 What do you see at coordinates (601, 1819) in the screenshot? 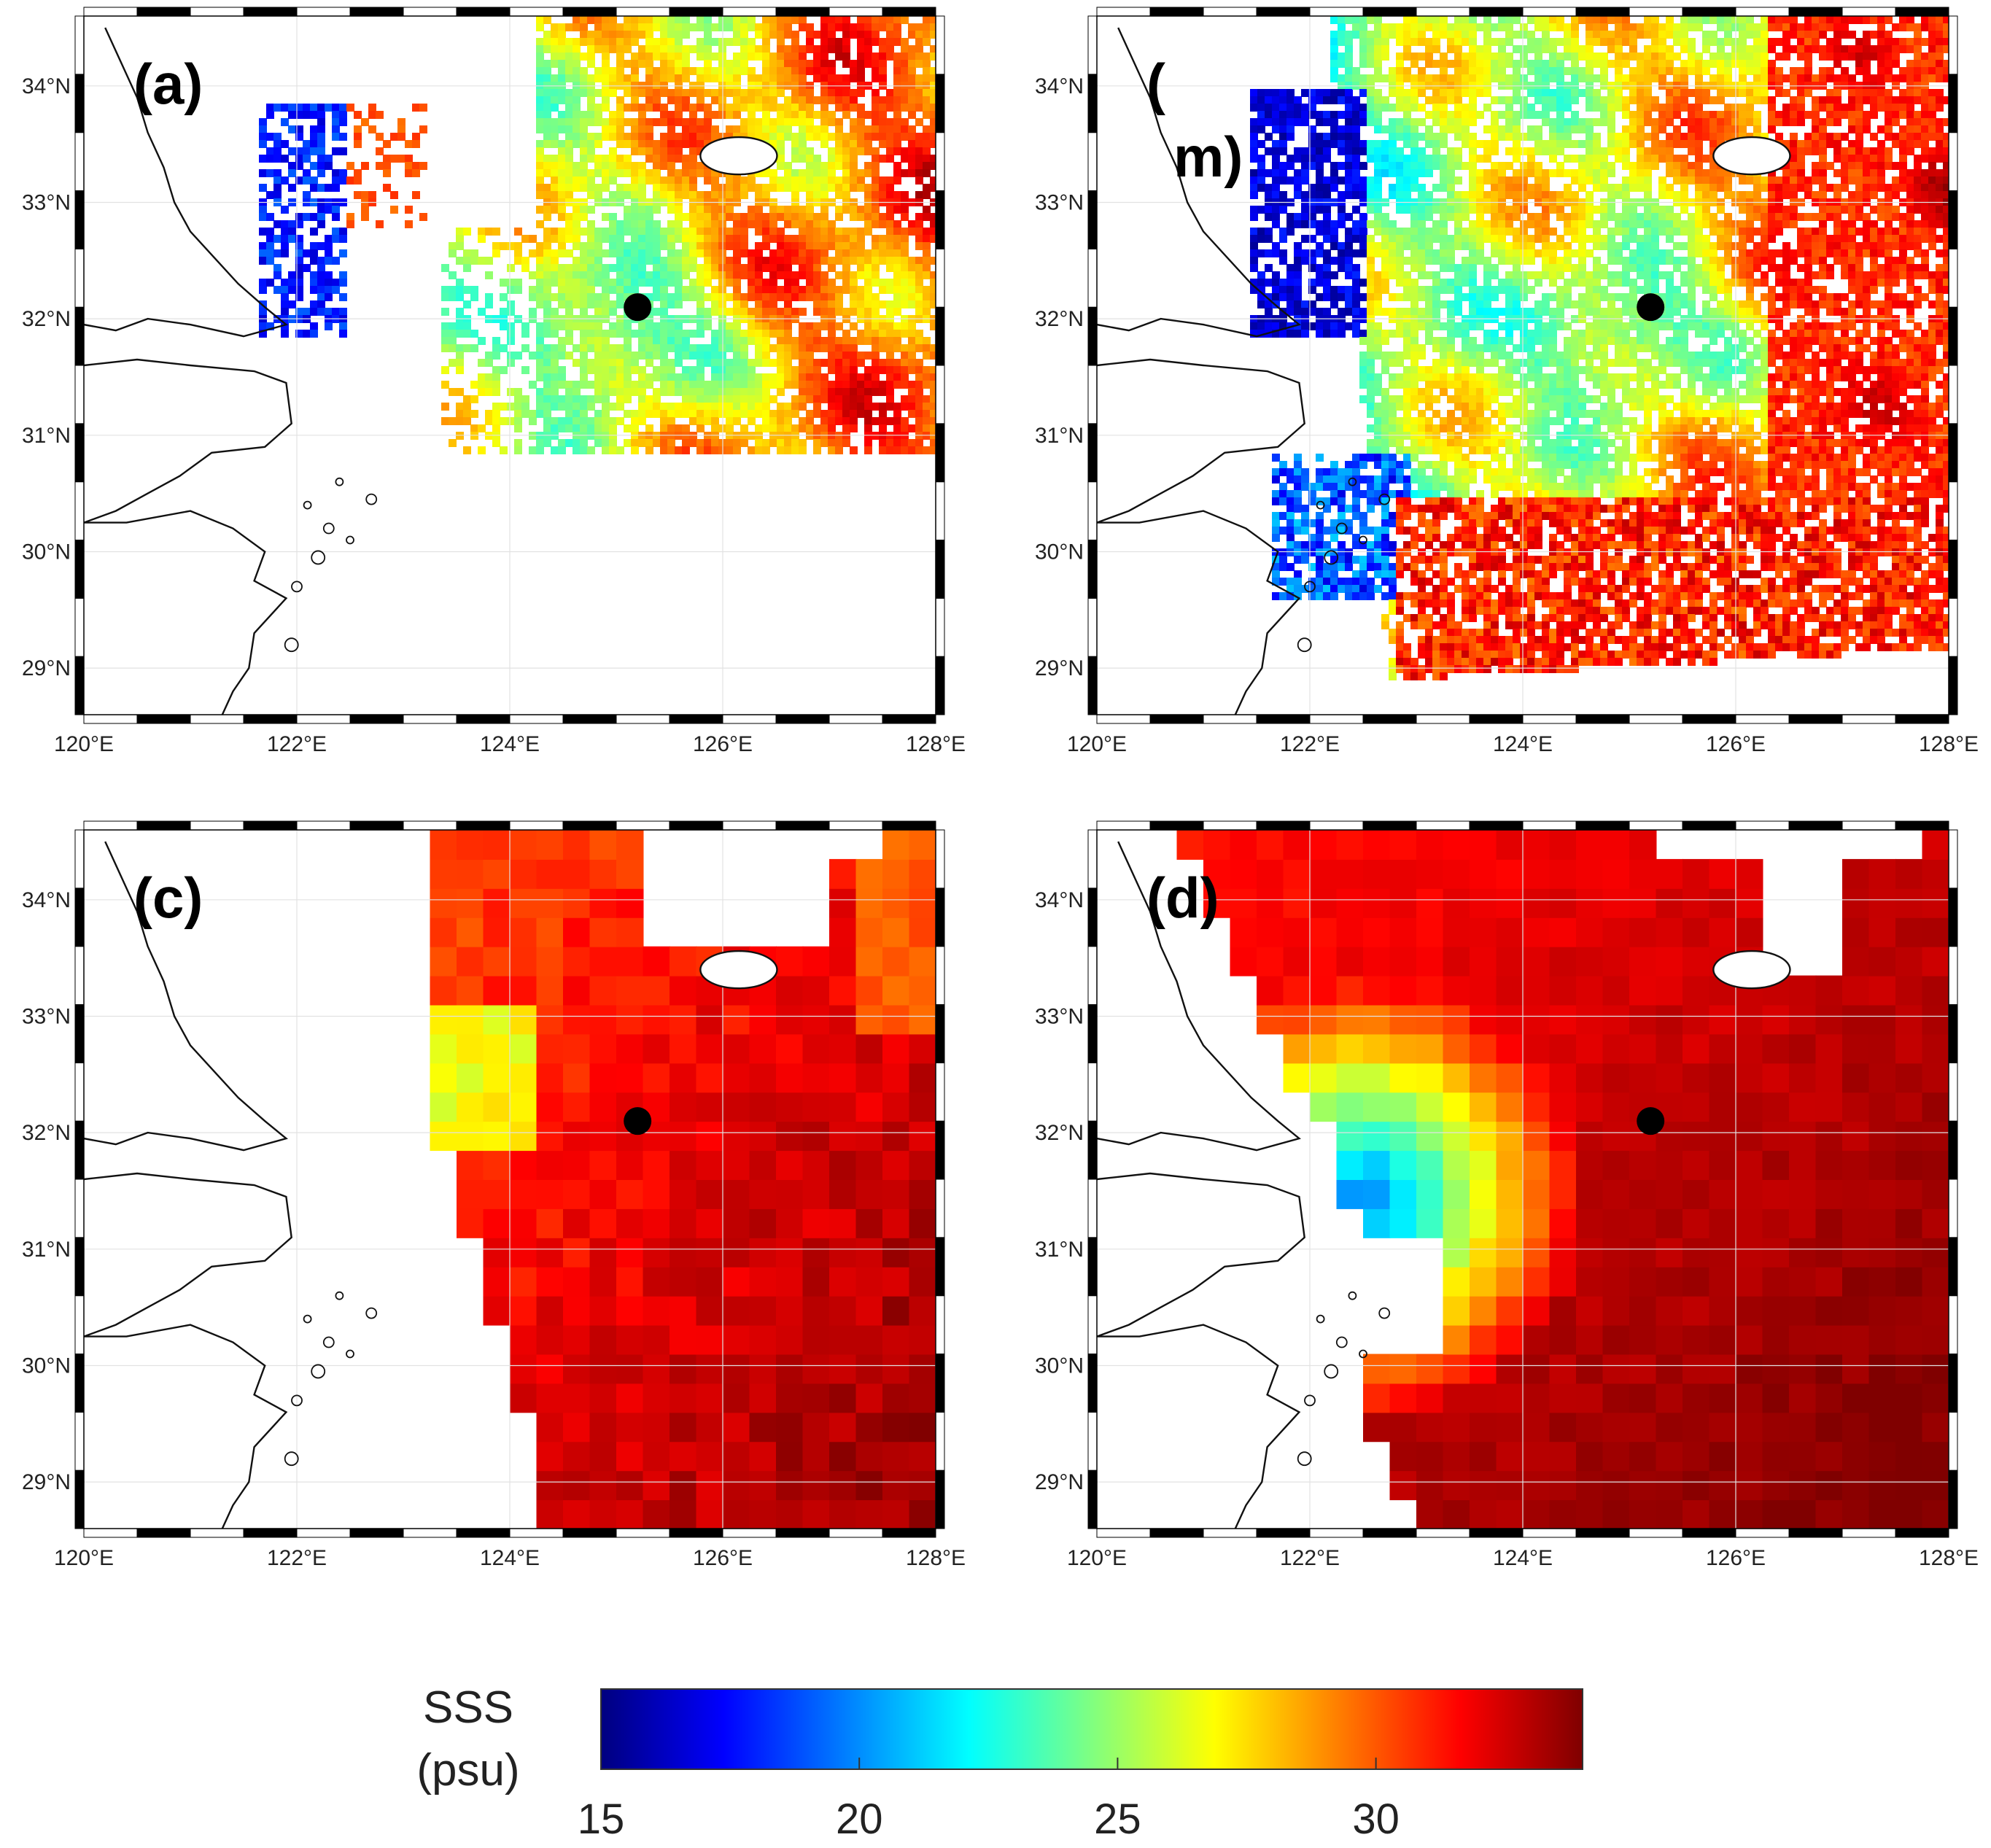
I see `colorbar-tick-label: 15` at bounding box center [601, 1819].